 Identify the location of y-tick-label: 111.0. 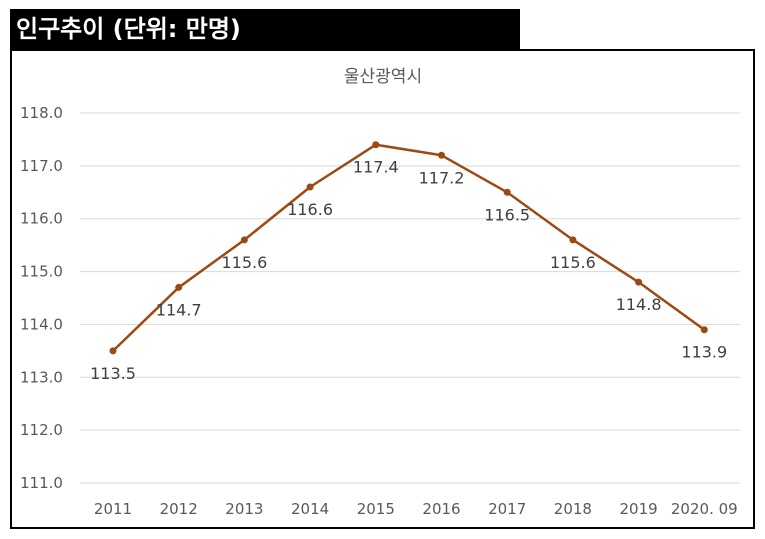
(41, 483).